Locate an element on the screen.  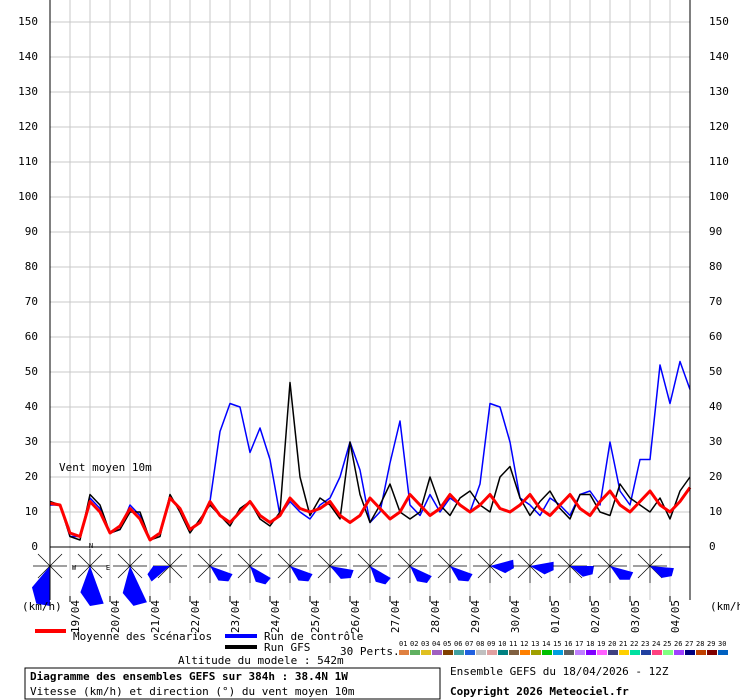
x-tick-label: 19/04 is located at coordinates (75, 616).